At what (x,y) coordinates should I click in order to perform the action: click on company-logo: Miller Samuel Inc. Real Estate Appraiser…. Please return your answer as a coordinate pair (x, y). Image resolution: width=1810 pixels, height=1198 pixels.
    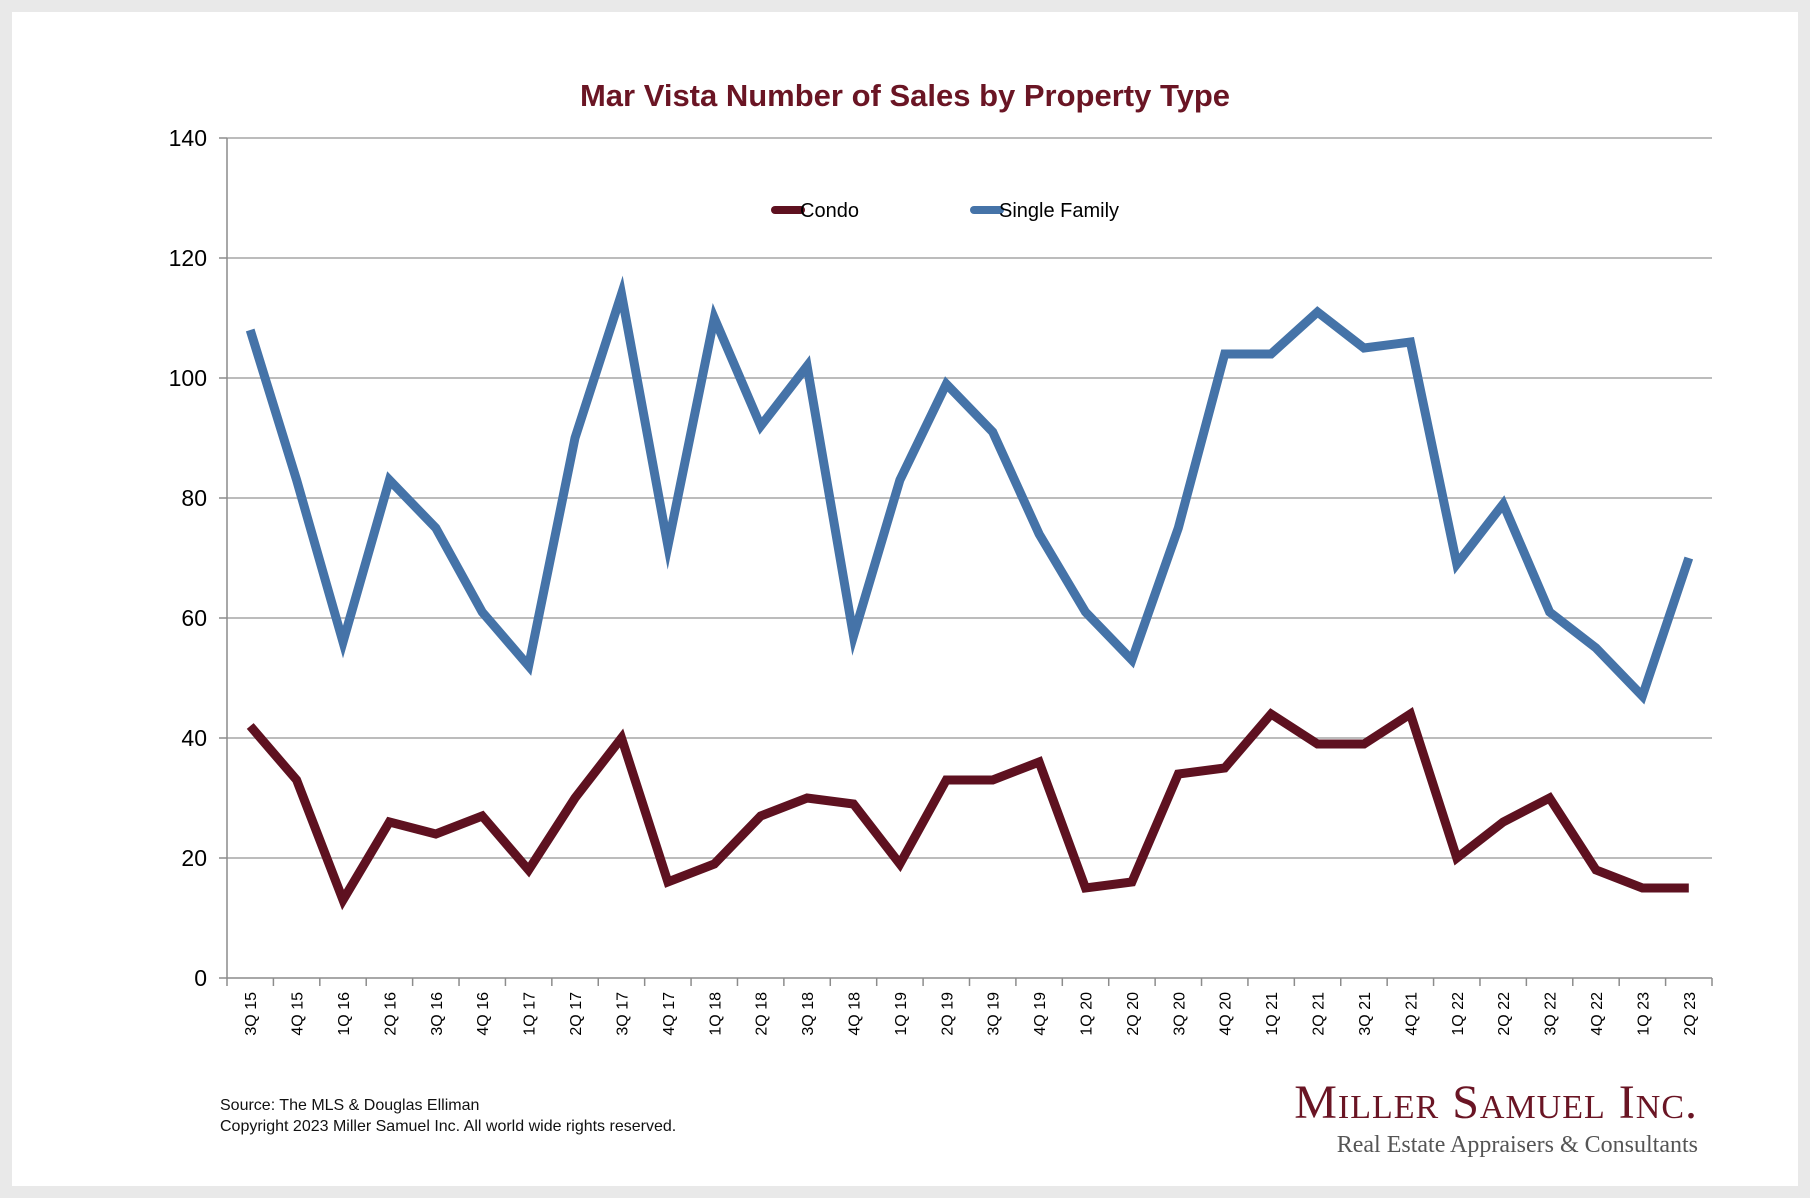
    Looking at the image, I should click on (1496, 1119).